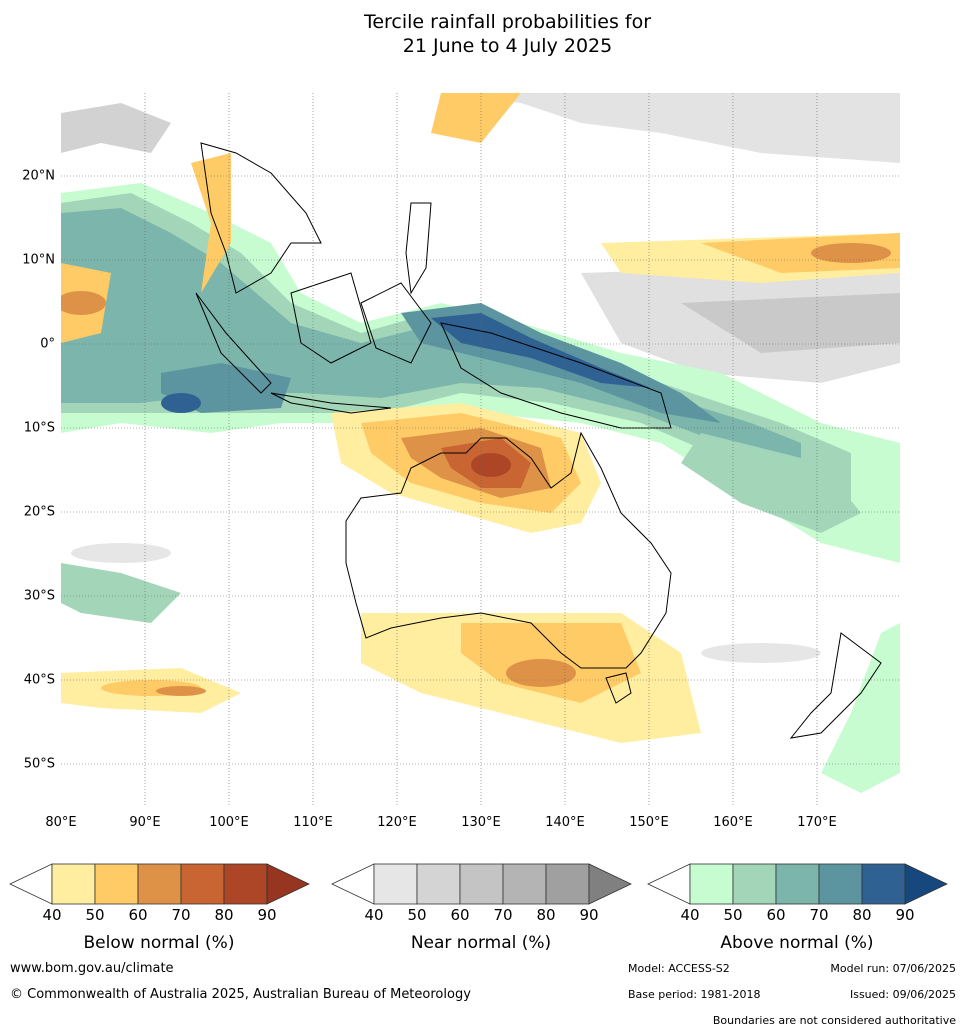 Image resolution: width=965 pixels, height=1035 pixels. Describe the element at coordinates (649, 822) in the screenshot. I see `lon-label: 150°E` at that location.